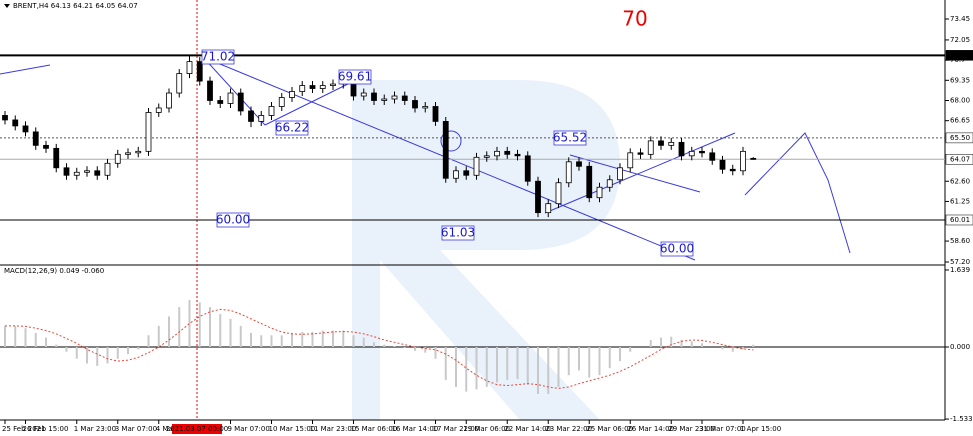 This screenshot has width=973, height=436. What do you see at coordinates (83, 6) in the screenshot?
I see `high: 64.21` at bounding box center [83, 6].